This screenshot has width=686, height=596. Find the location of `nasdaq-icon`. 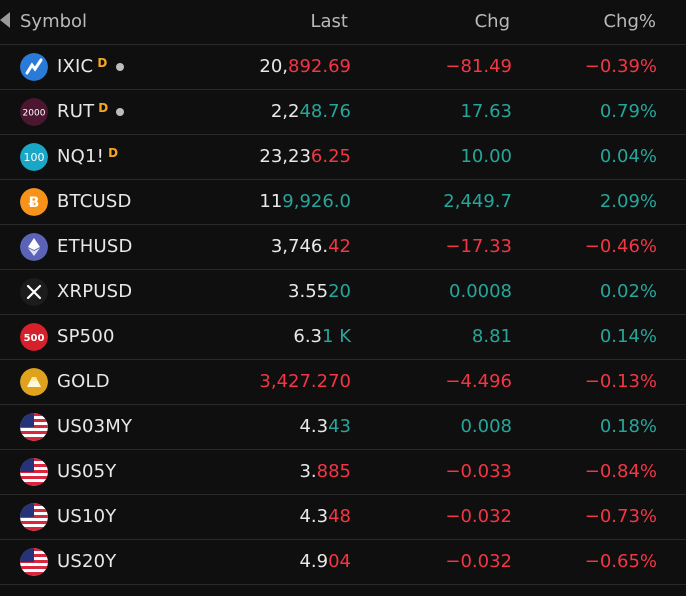

nasdaq-icon is located at coordinates (34, 67).